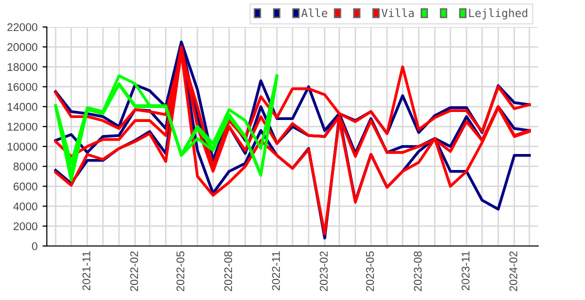  I want to click on legend-label: Lejlighed, so click(498, 14).